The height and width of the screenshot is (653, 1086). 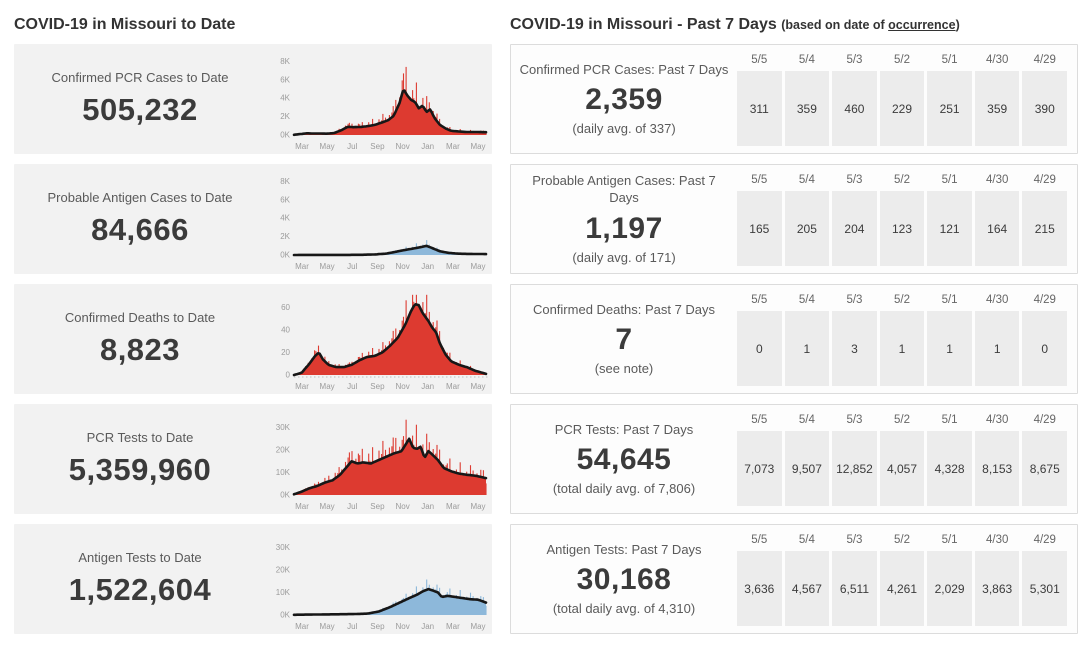 What do you see at coordinates (902, 588) in the screenshot?
I see `day-value-cell: 4,261` at bounding box center [902, 588].